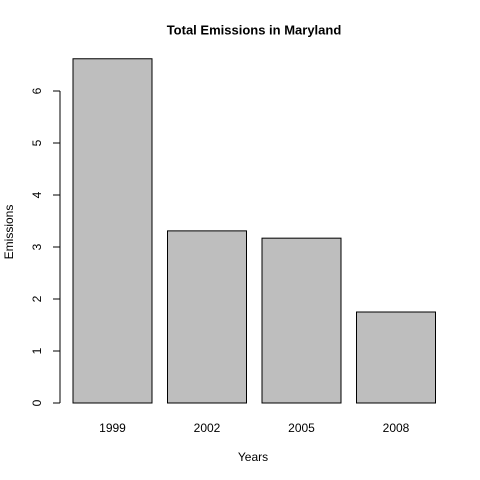 This screenshot has width=480, height=480. What do you see at coordinates (37, 298) in the screenshot?
I see `y-tick-label: 2` at bounding box center [37, 298].